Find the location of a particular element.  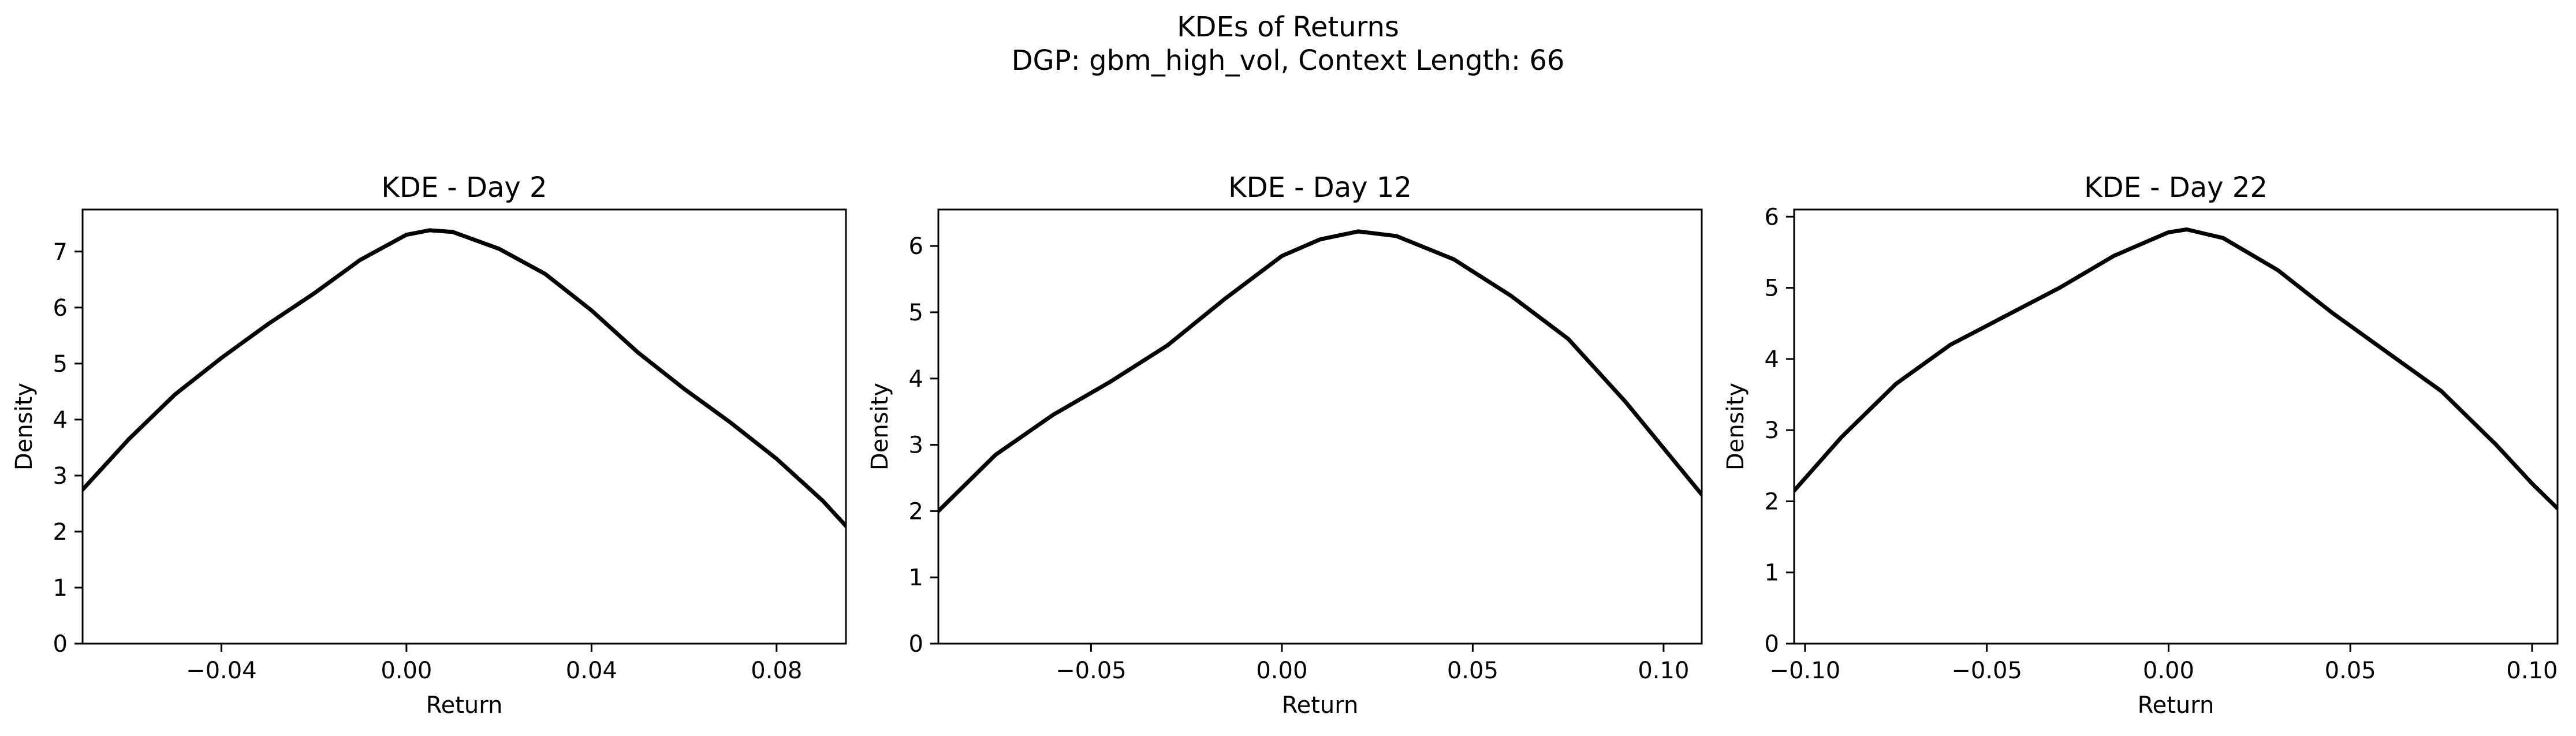

subplot-title: KDE - Day 2 is located at coordinates (464, 187).